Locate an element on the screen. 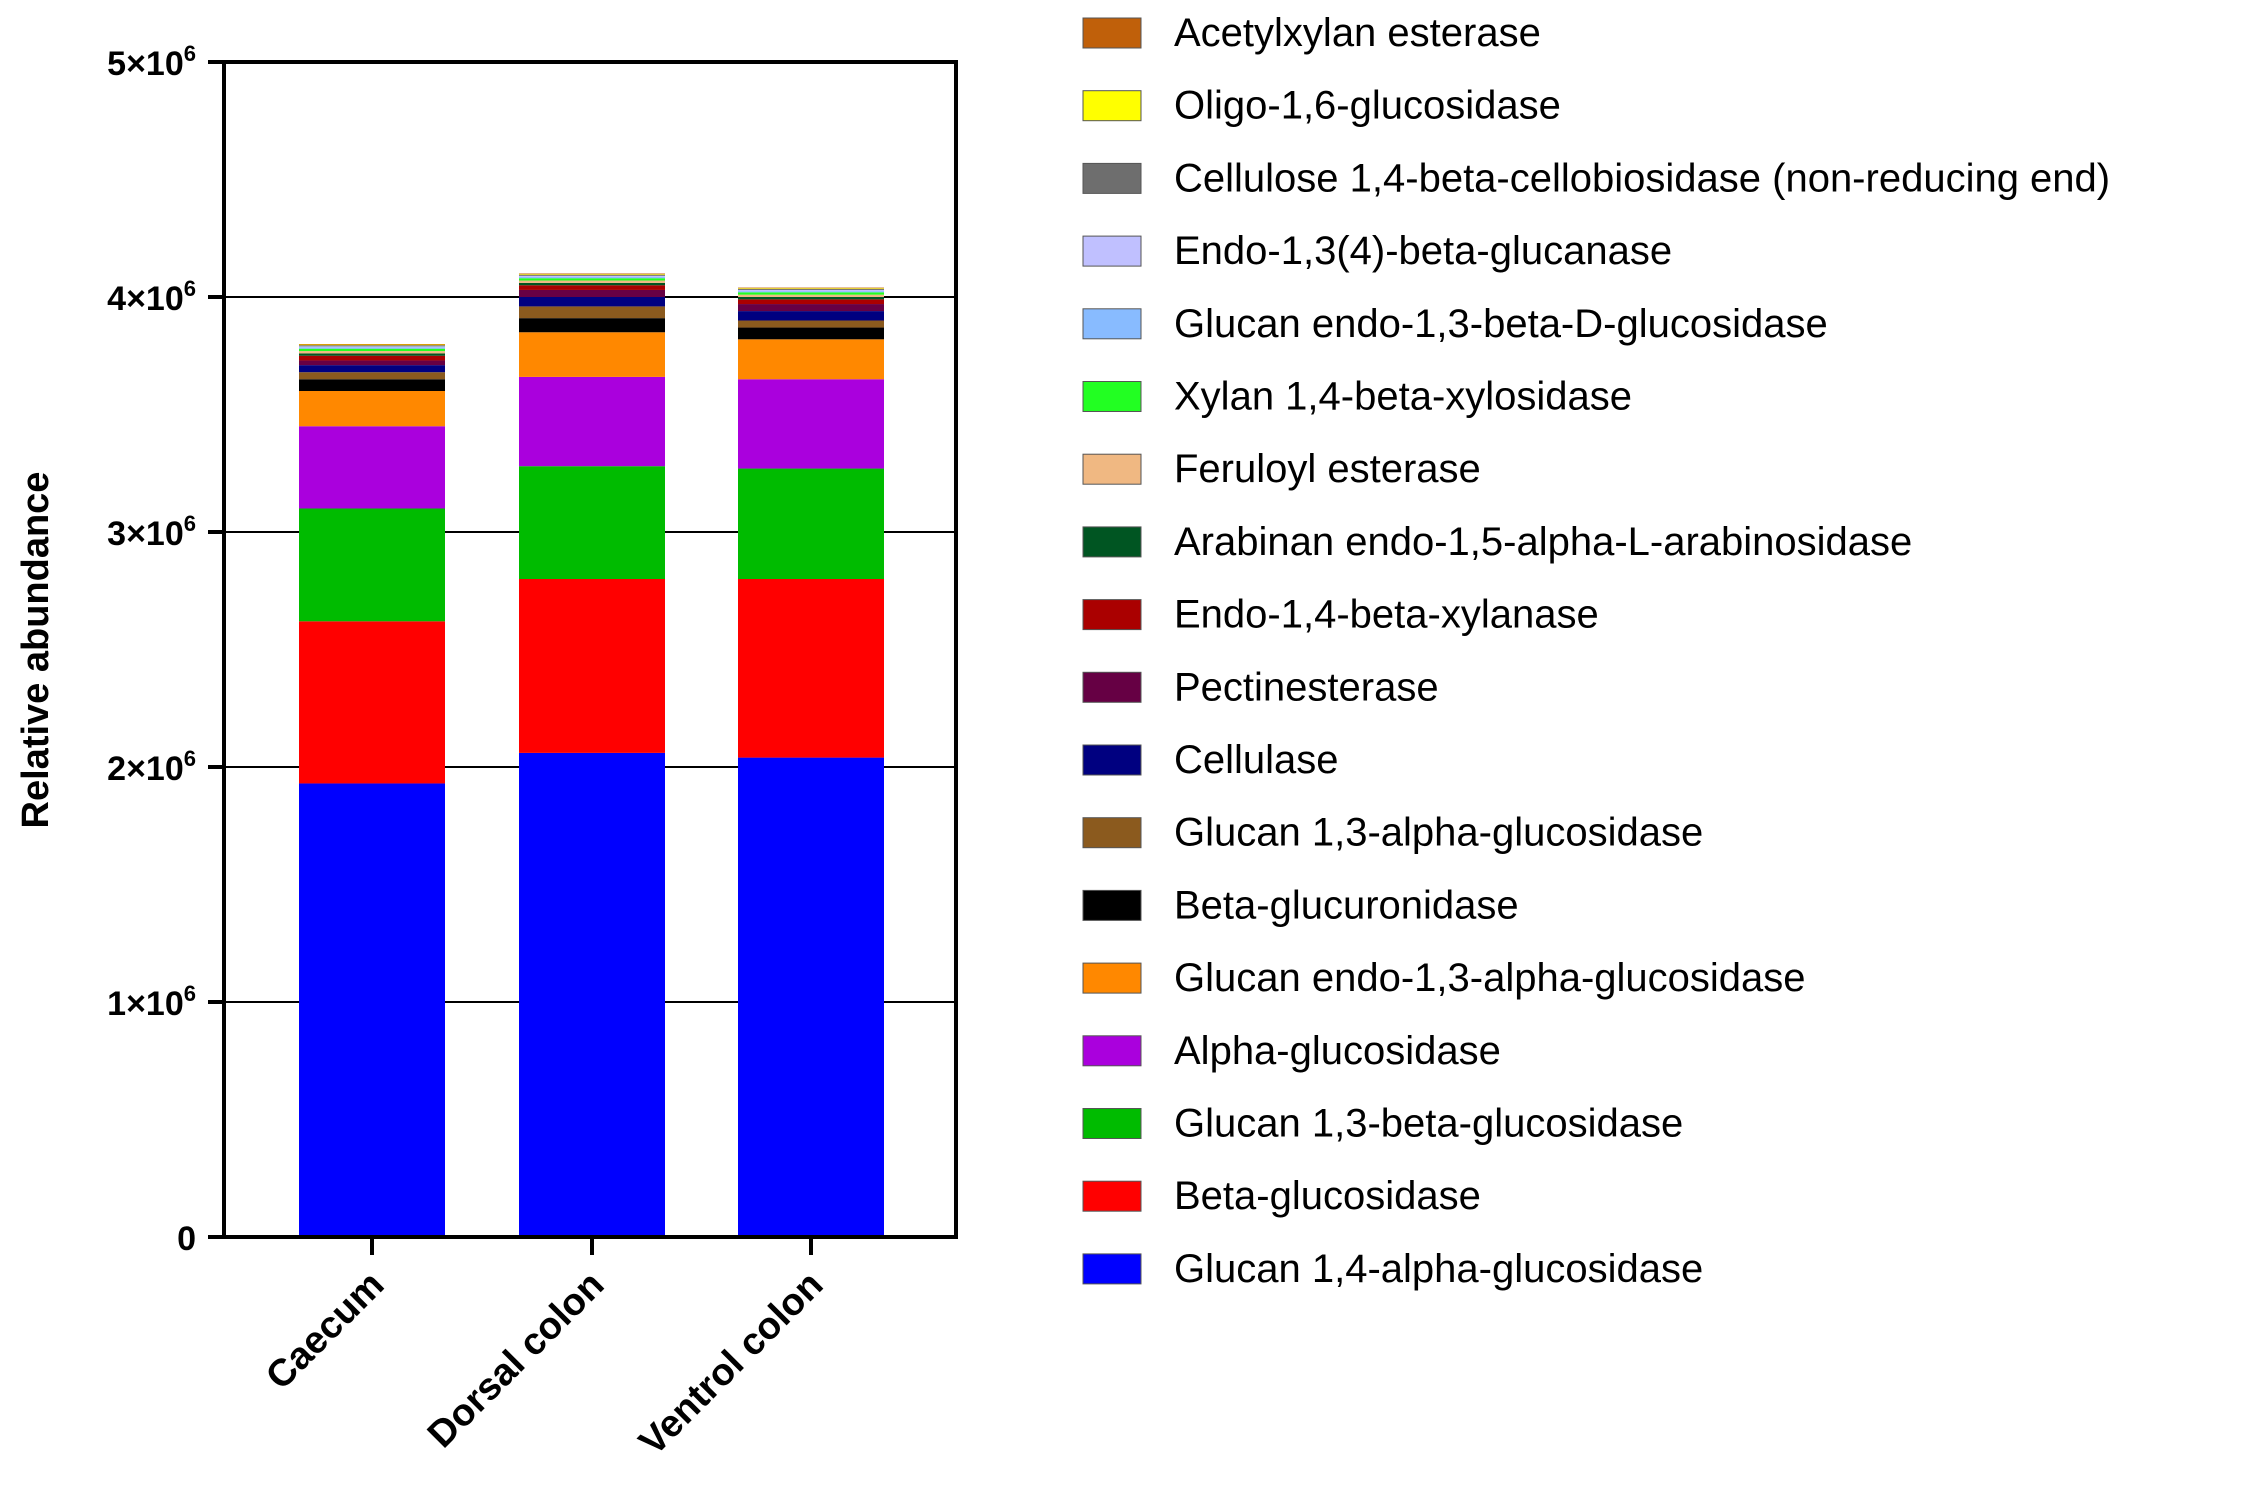 This screenshot has width=2248, height=1497. legend-item: Glucan 1,3-beta-glucosidase is located at coordinates (1382, 1124).